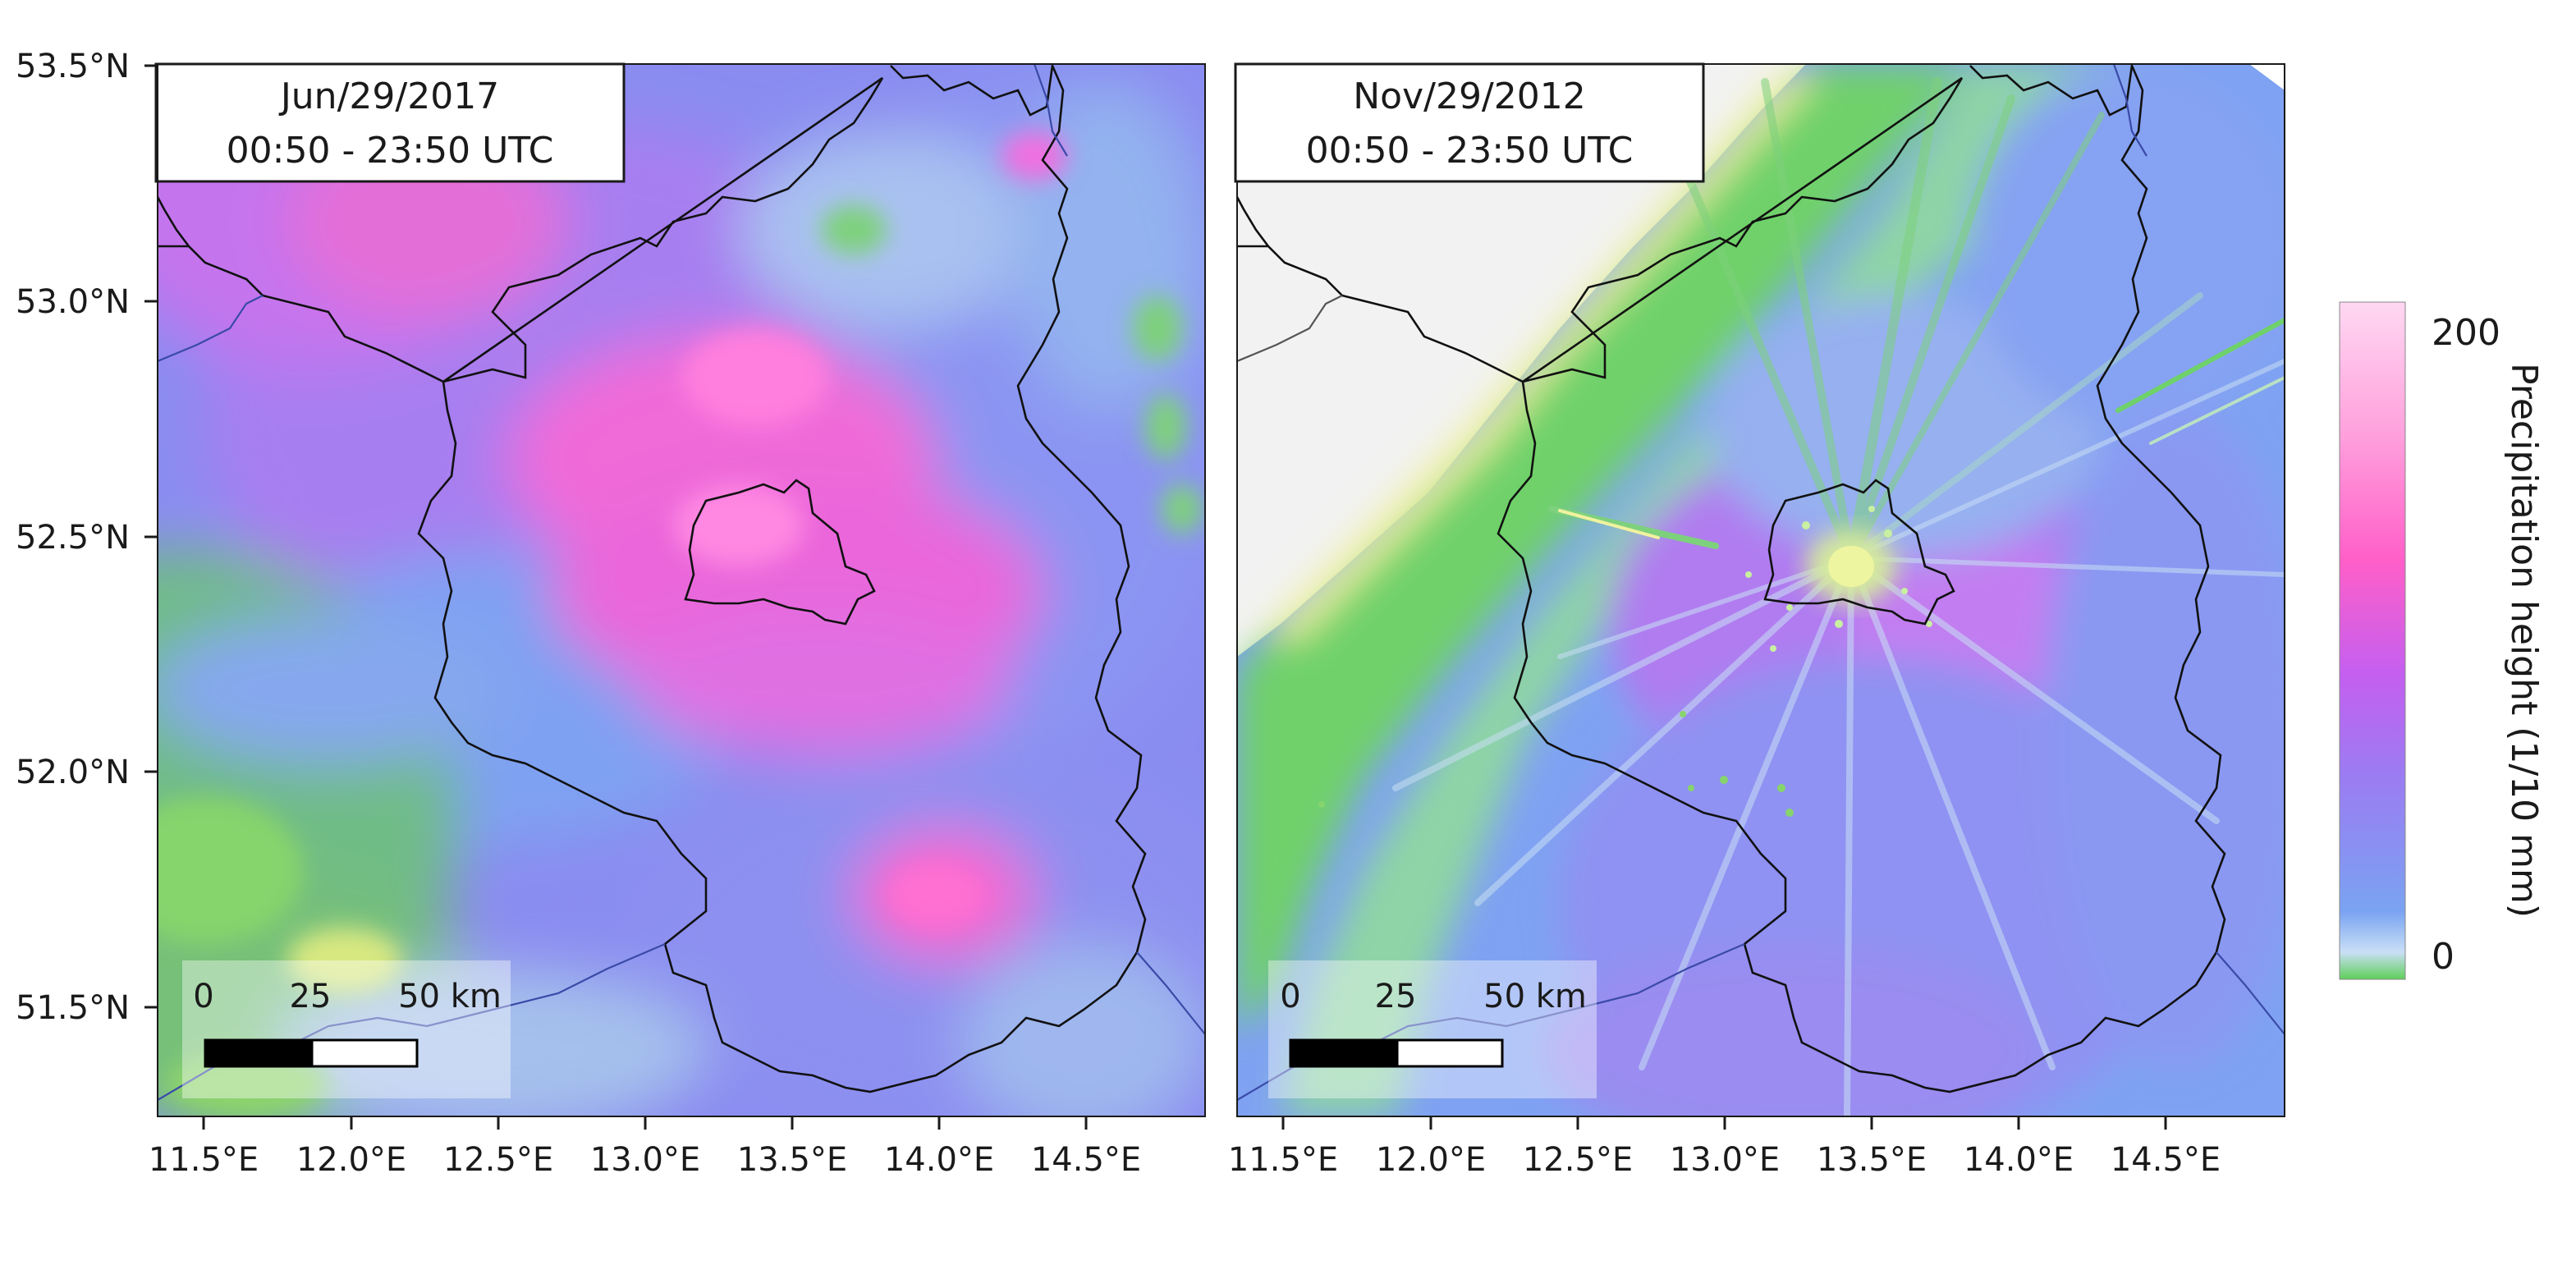  What do you see at coordinates (2019, 1160) in the screenshot?
I see `right-x-tick-14-0: 14.0°E` at bounding box center [2019, 1160].